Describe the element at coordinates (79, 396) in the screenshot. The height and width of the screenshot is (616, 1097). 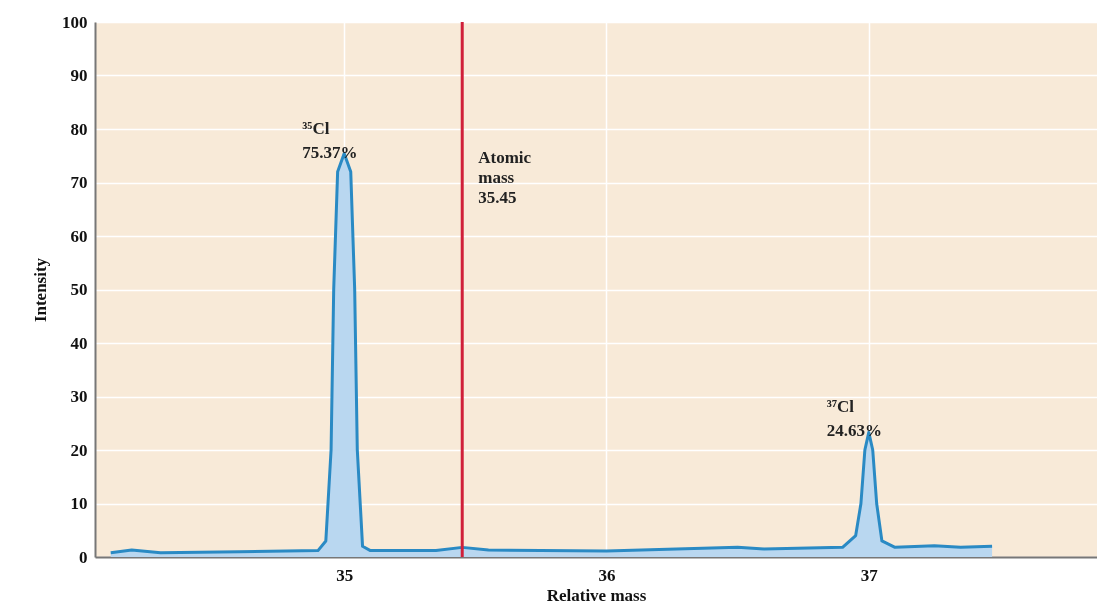
I see `y-tick-label: 30` at that location.